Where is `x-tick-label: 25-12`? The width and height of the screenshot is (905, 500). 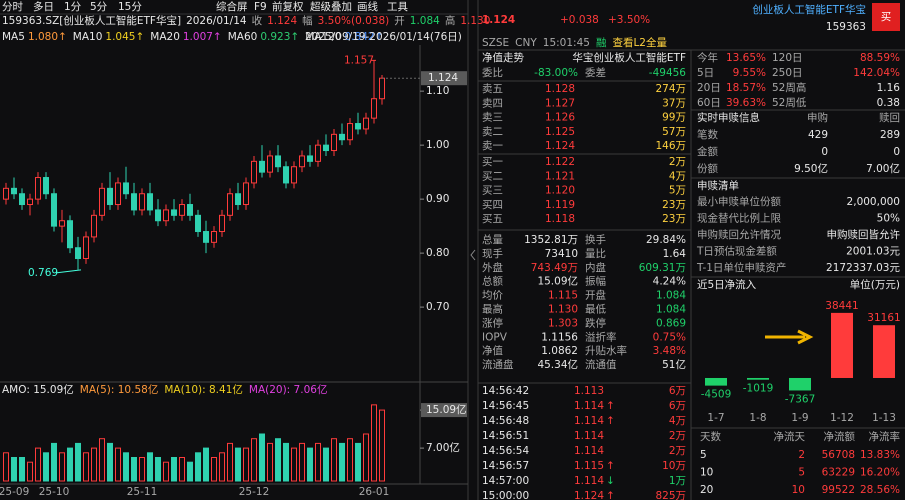 x-tick-label: 25-12 is located at coordinates (254, 492).